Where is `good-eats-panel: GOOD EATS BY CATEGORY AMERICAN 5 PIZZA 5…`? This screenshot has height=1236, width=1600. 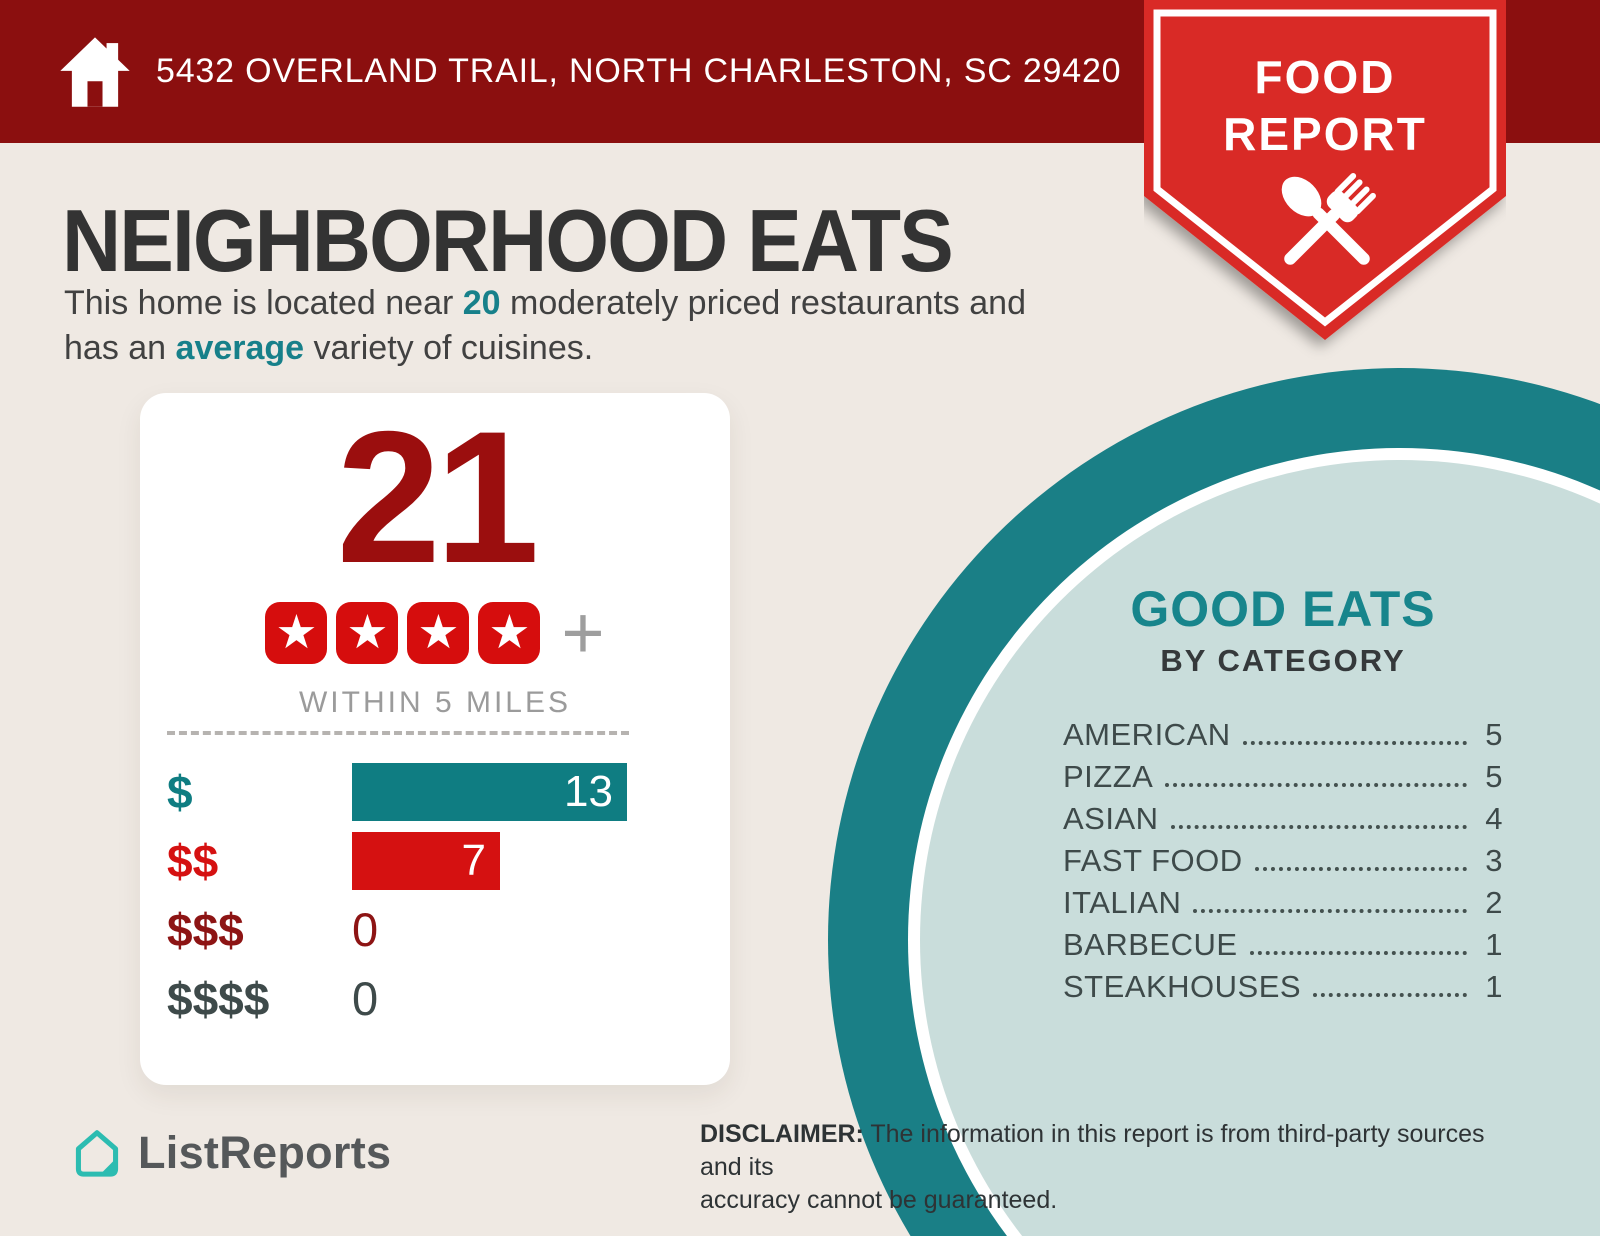
good-eats-panel: GOOD EATS BY CATEGORY AMERICAN 5 PIZZA 5… is located at coordinates (1283, 792).